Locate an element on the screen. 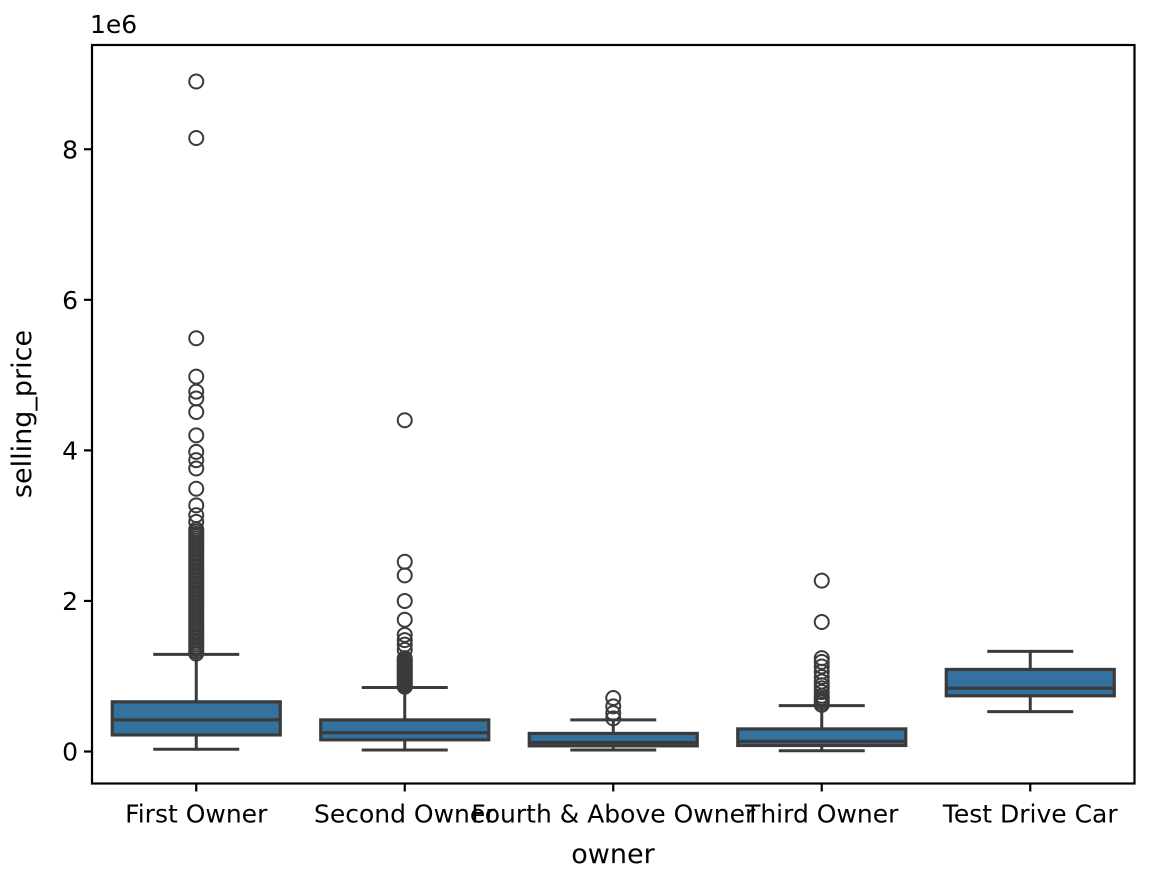 The height and width of the screenshot is (886, 1152). x-tick-label: Fourth & Above Owner is located at coordinates (613, 814).